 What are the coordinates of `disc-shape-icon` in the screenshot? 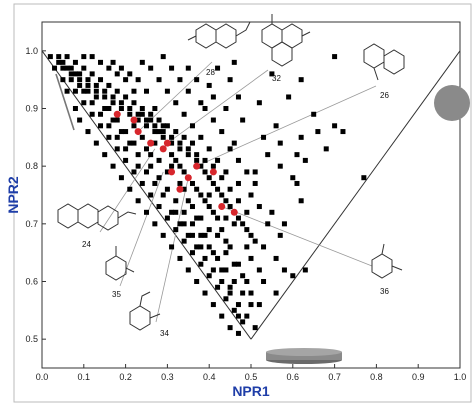 It's located at (304, 356).